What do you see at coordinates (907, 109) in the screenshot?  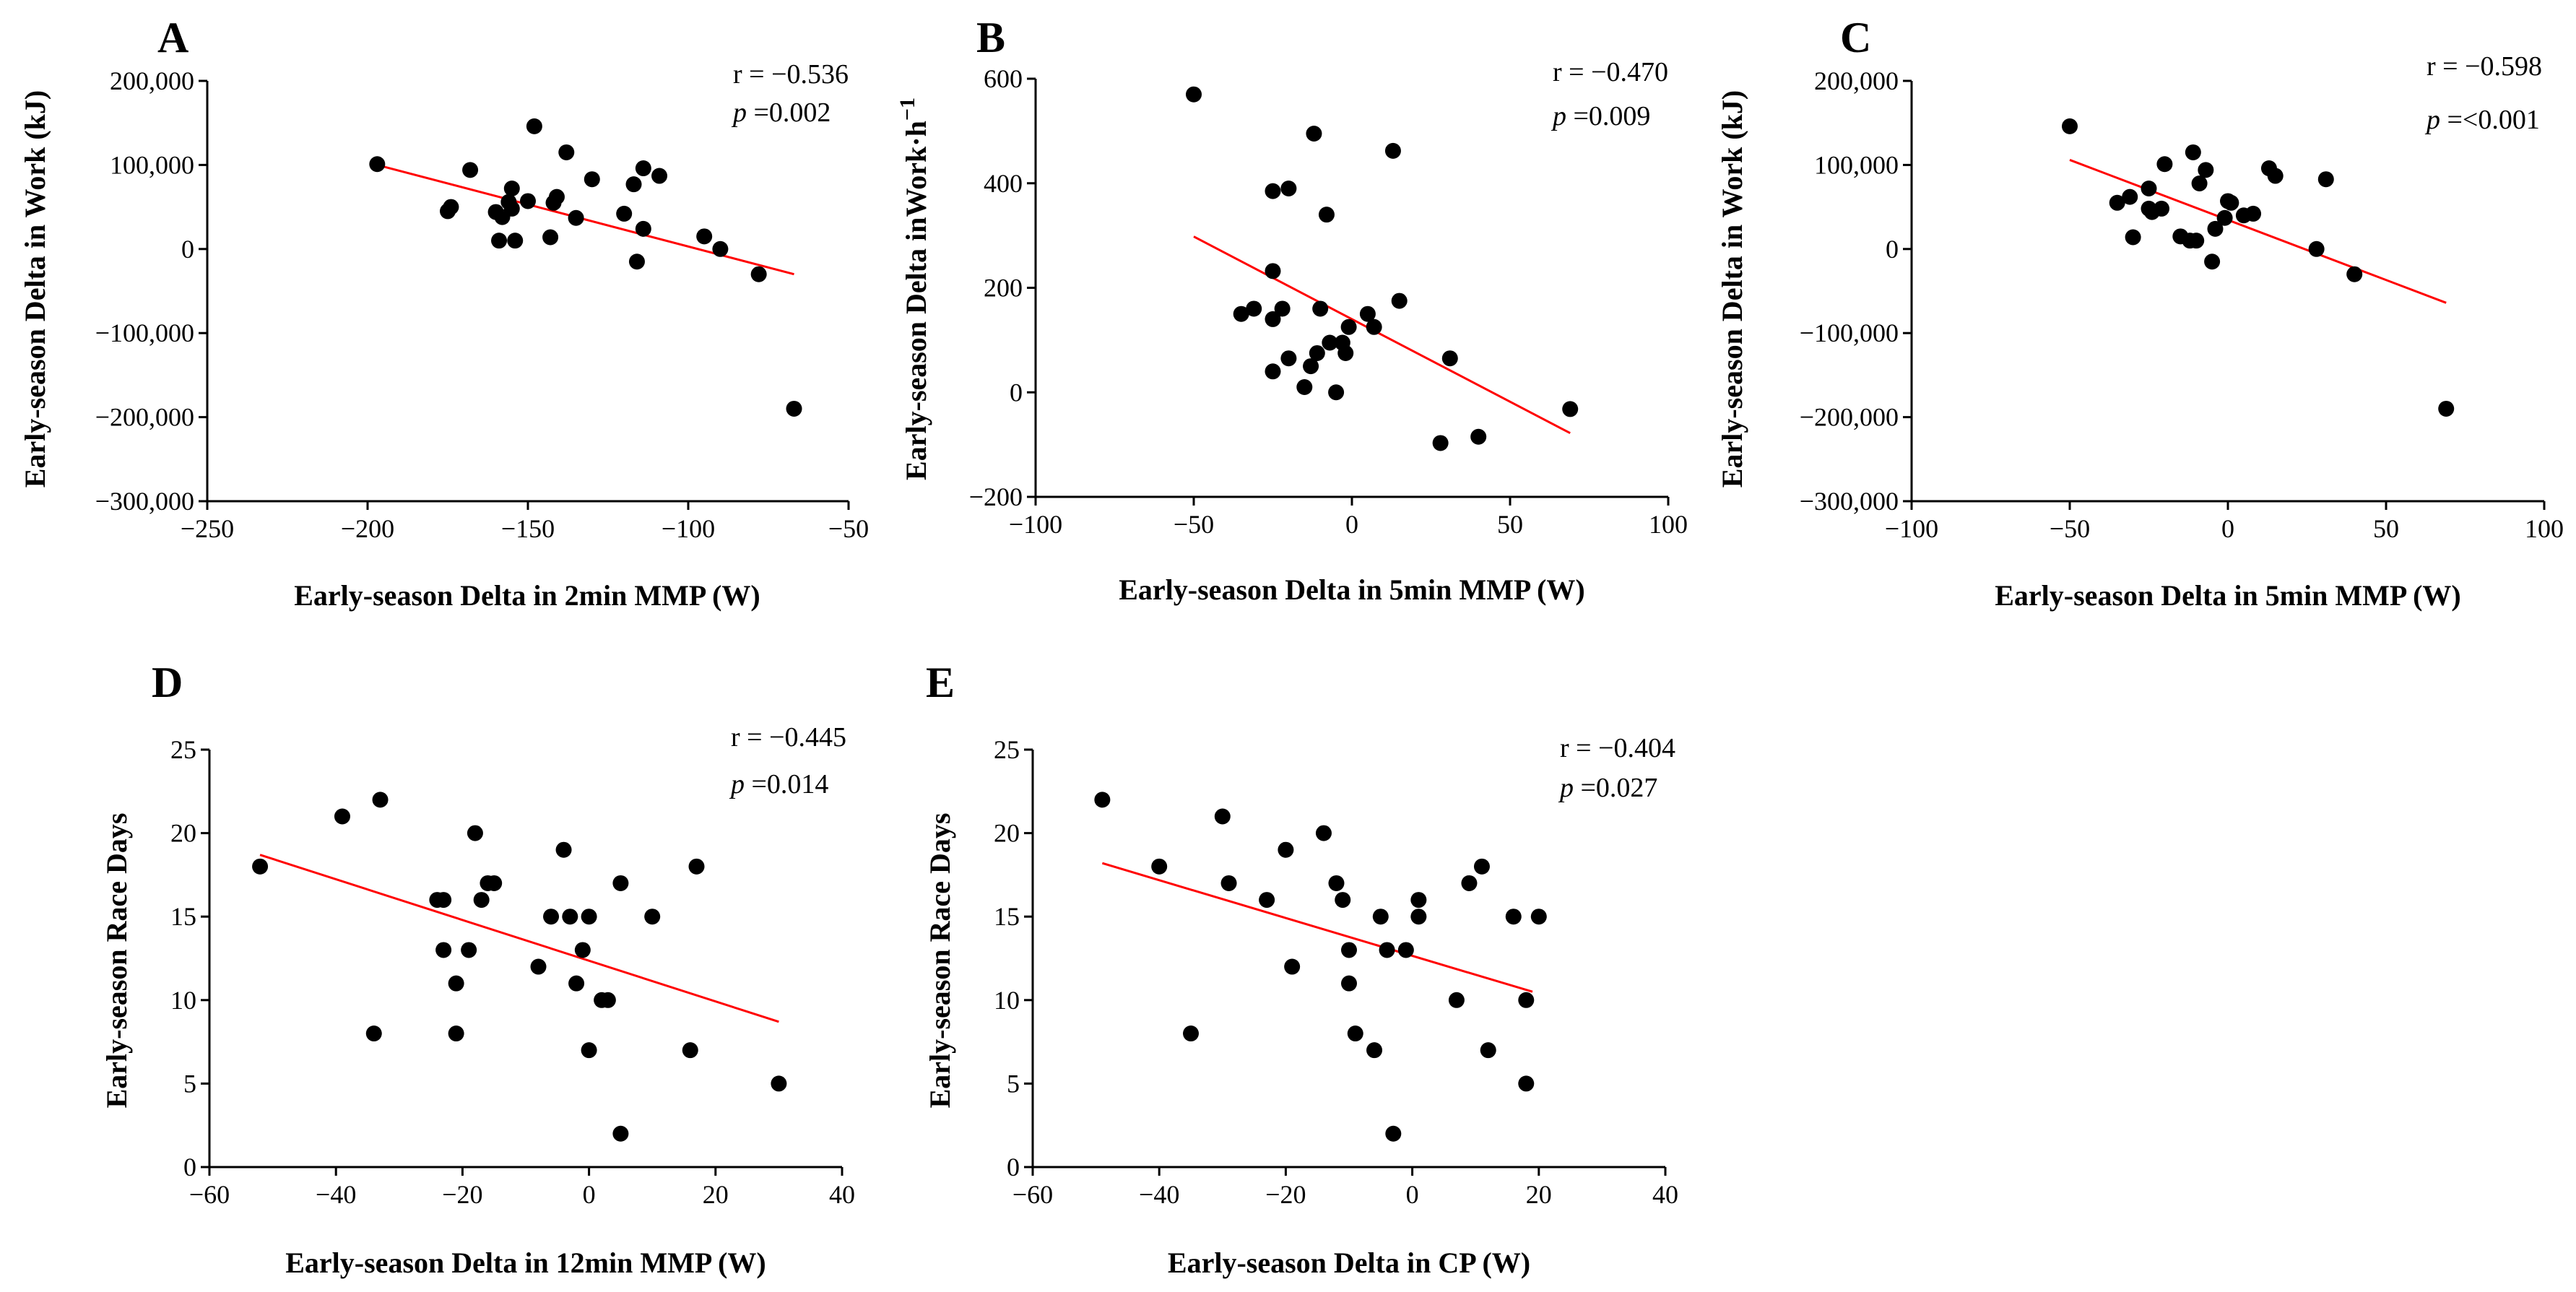 I see `y-axis-label-superscript: −1` at bounding box center [907, 109].